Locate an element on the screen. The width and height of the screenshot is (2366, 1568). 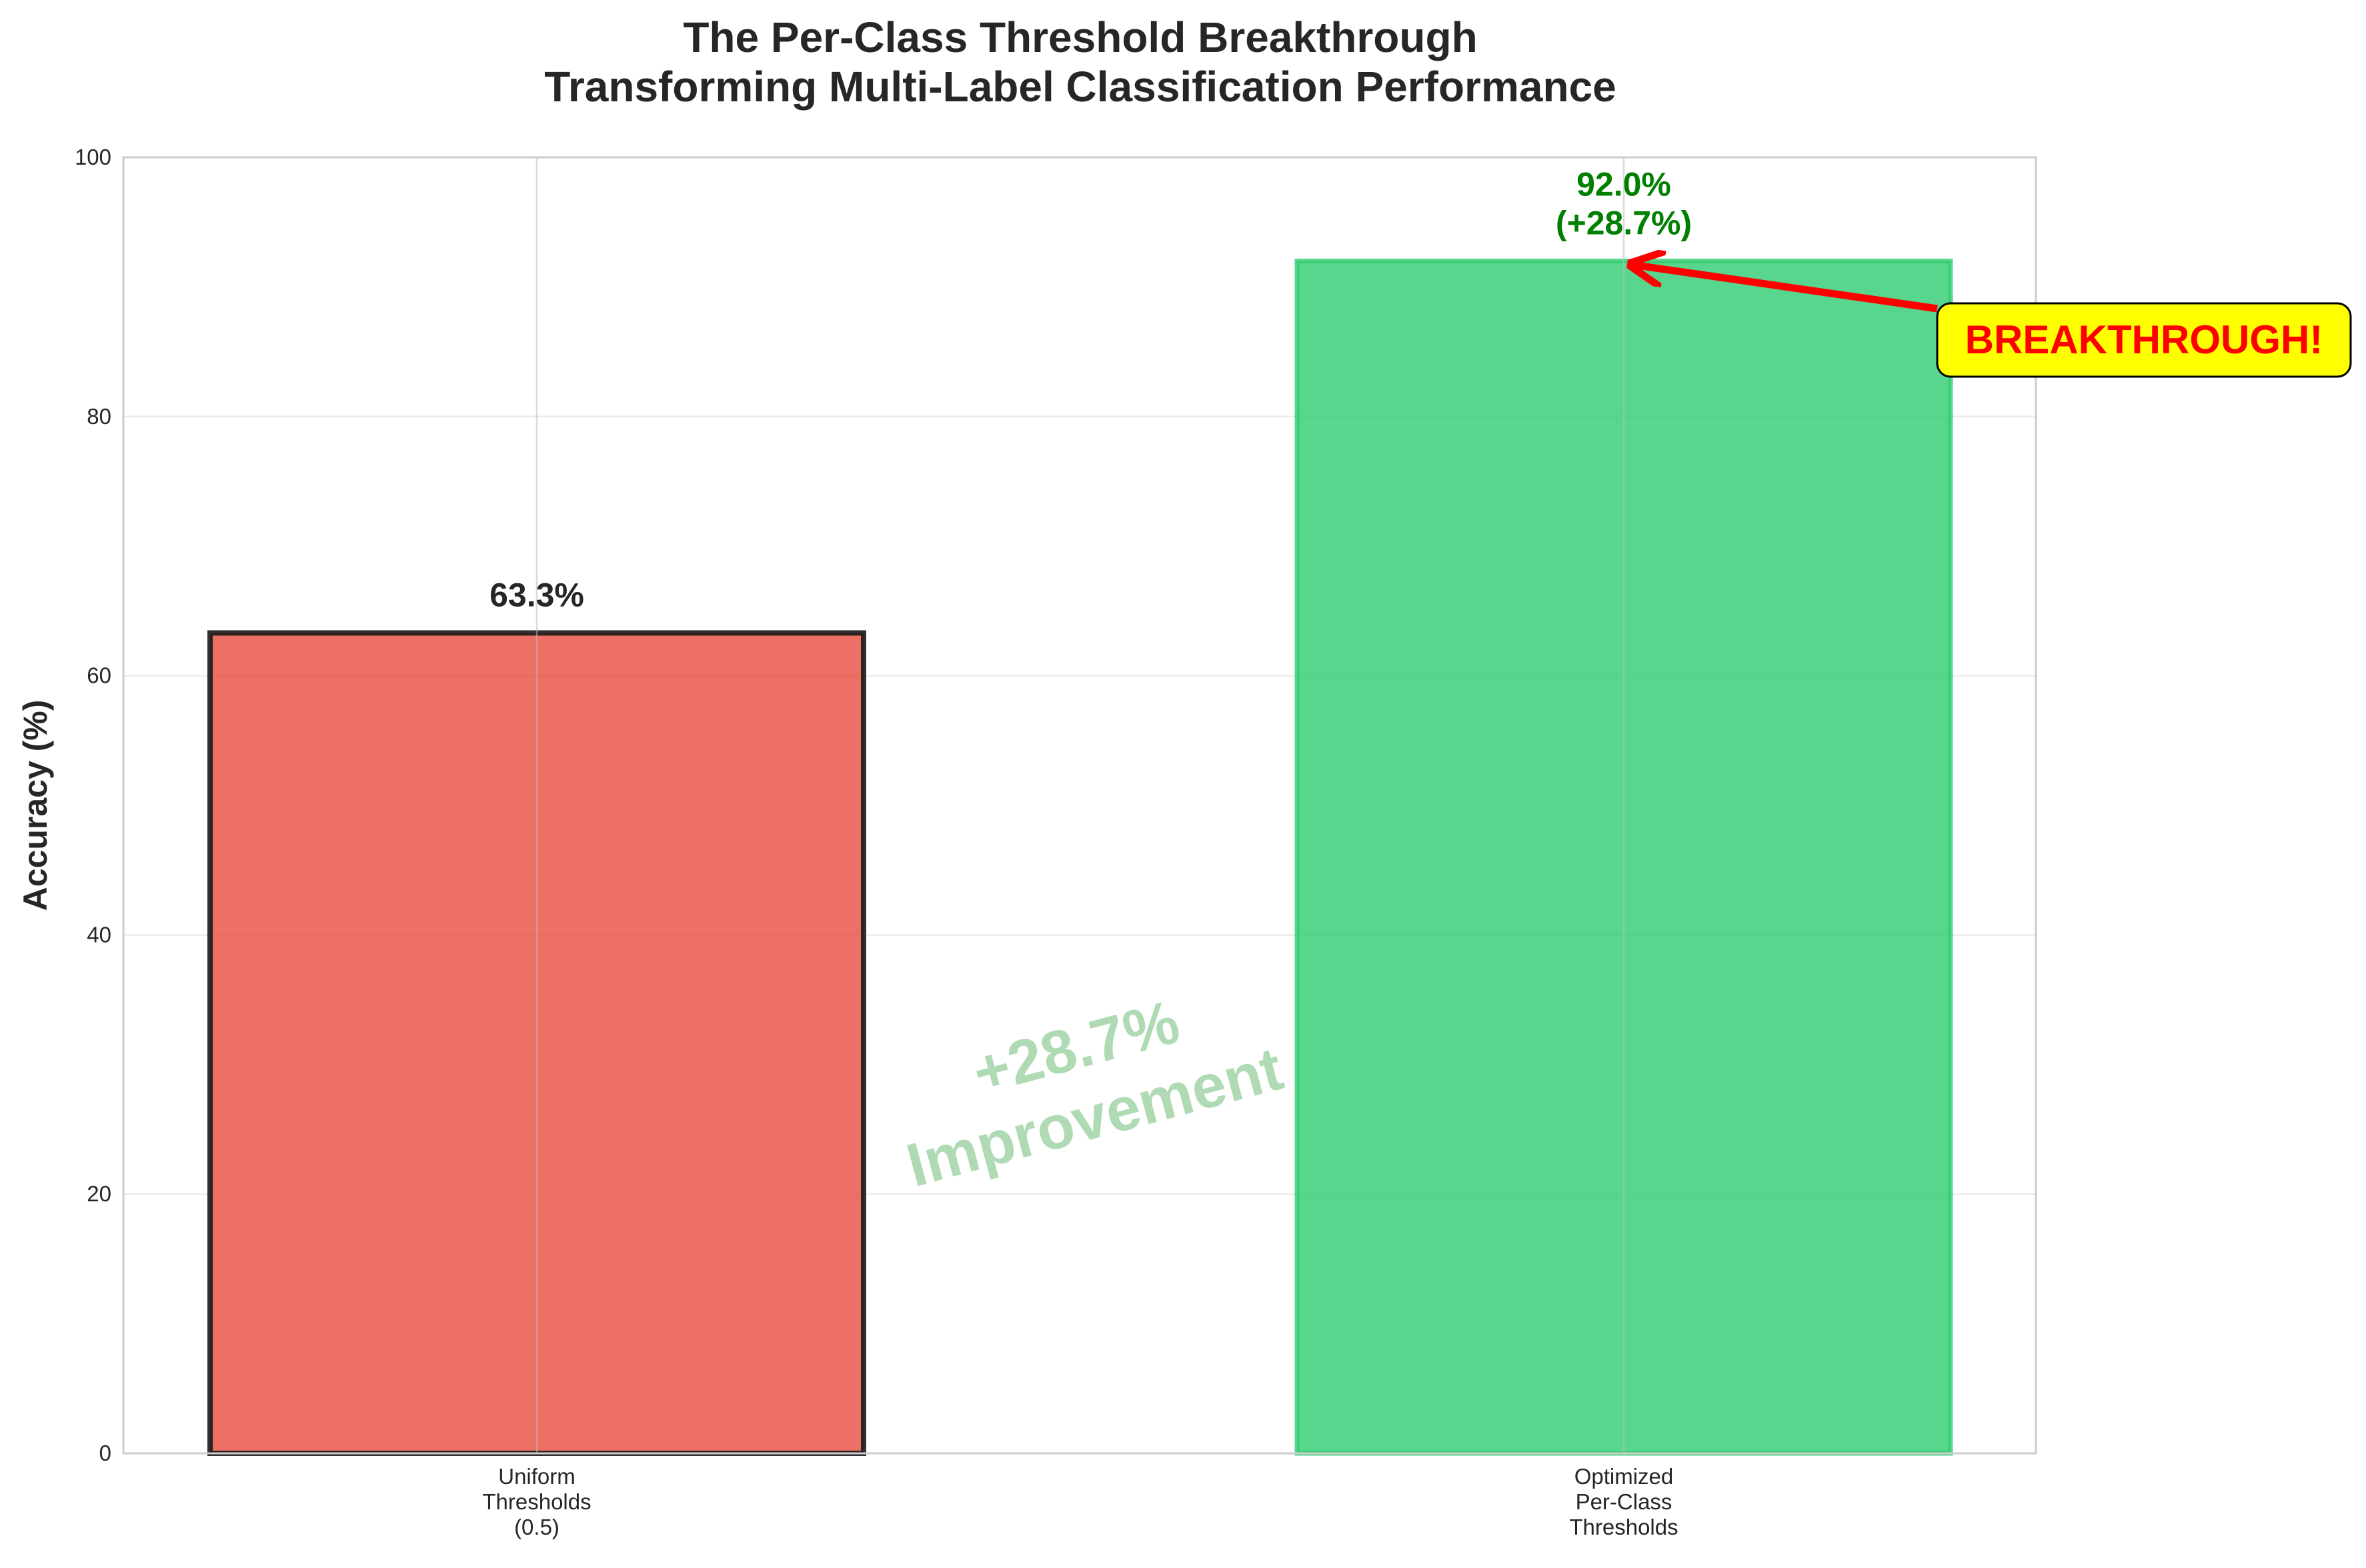
bar-value-labels: 63.3% 92.0% (+28.7%) is located at coordinates (1090, 390).